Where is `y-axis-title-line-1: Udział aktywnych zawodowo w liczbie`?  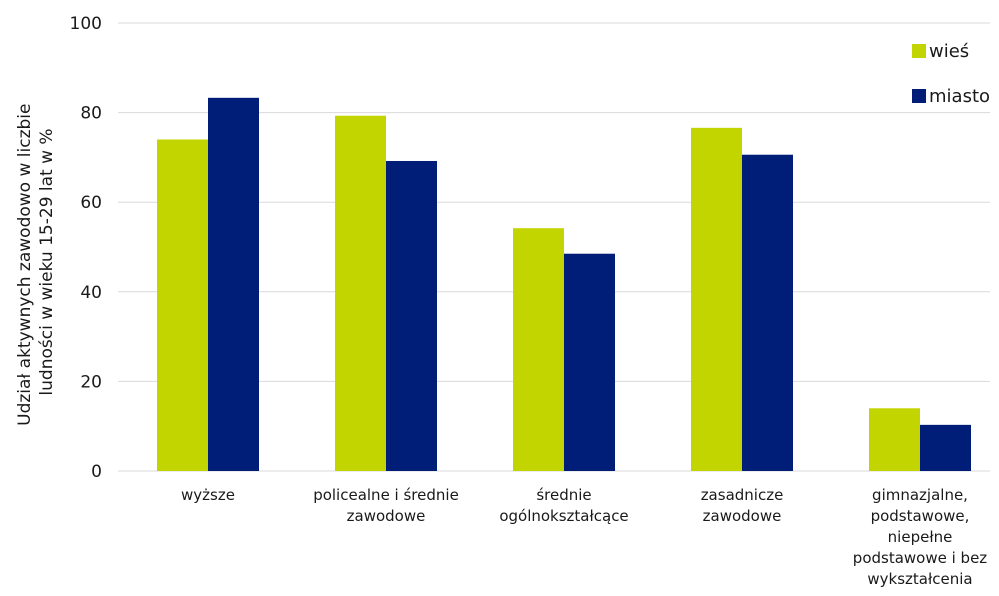 y-axis-title-line-1: Udział aktywnych zawodowo w liczbie is located at coordinates (25, 265).